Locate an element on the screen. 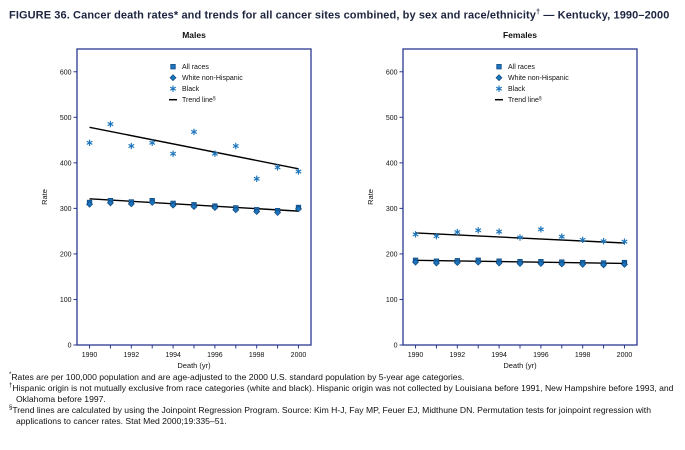 The width and height of the screenshot is (685, 450). trend-line is located at coordinates (193, 148).